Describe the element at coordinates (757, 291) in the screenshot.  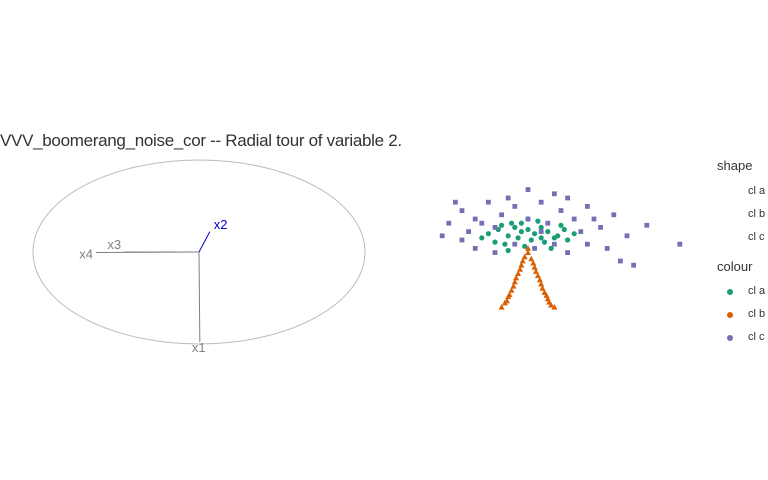
I see `legend-colour-label-a: cl a` at that location.